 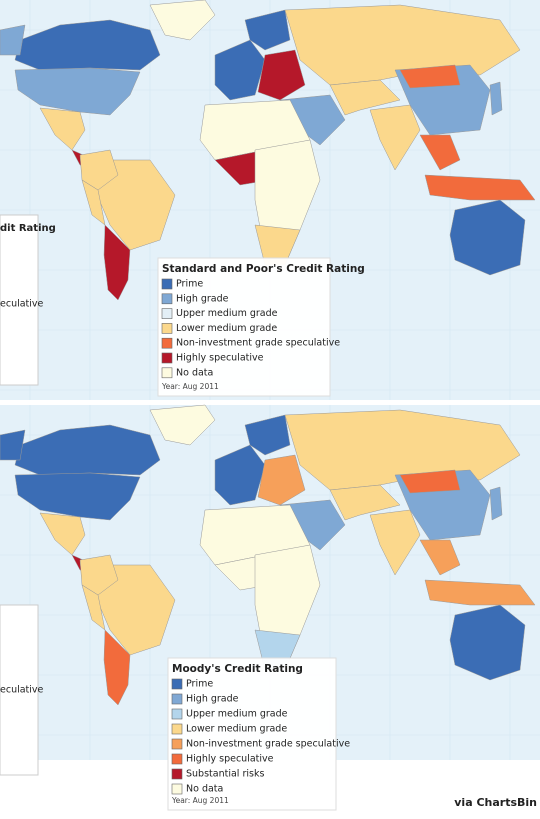 What do you see at coordinates (225, 774) in the screenshot?
I see `legend-label: Substantial risks` at bounding box center [225, 774].